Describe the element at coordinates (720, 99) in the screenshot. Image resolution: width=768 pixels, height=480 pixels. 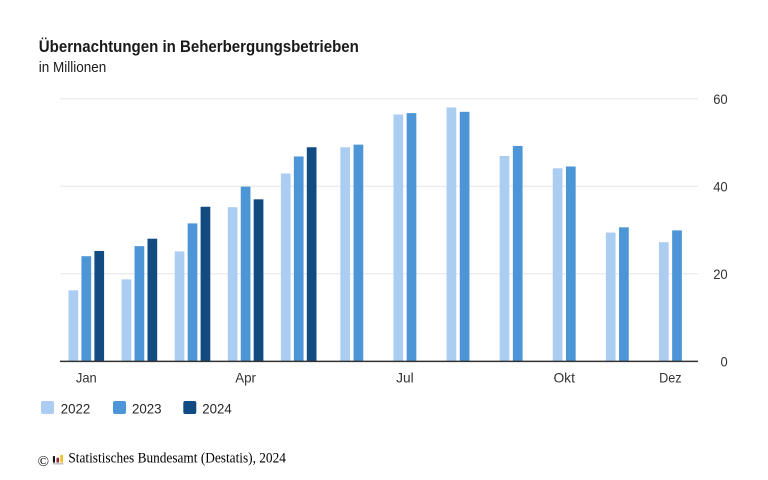
I see `svg-text: 60` at that location.